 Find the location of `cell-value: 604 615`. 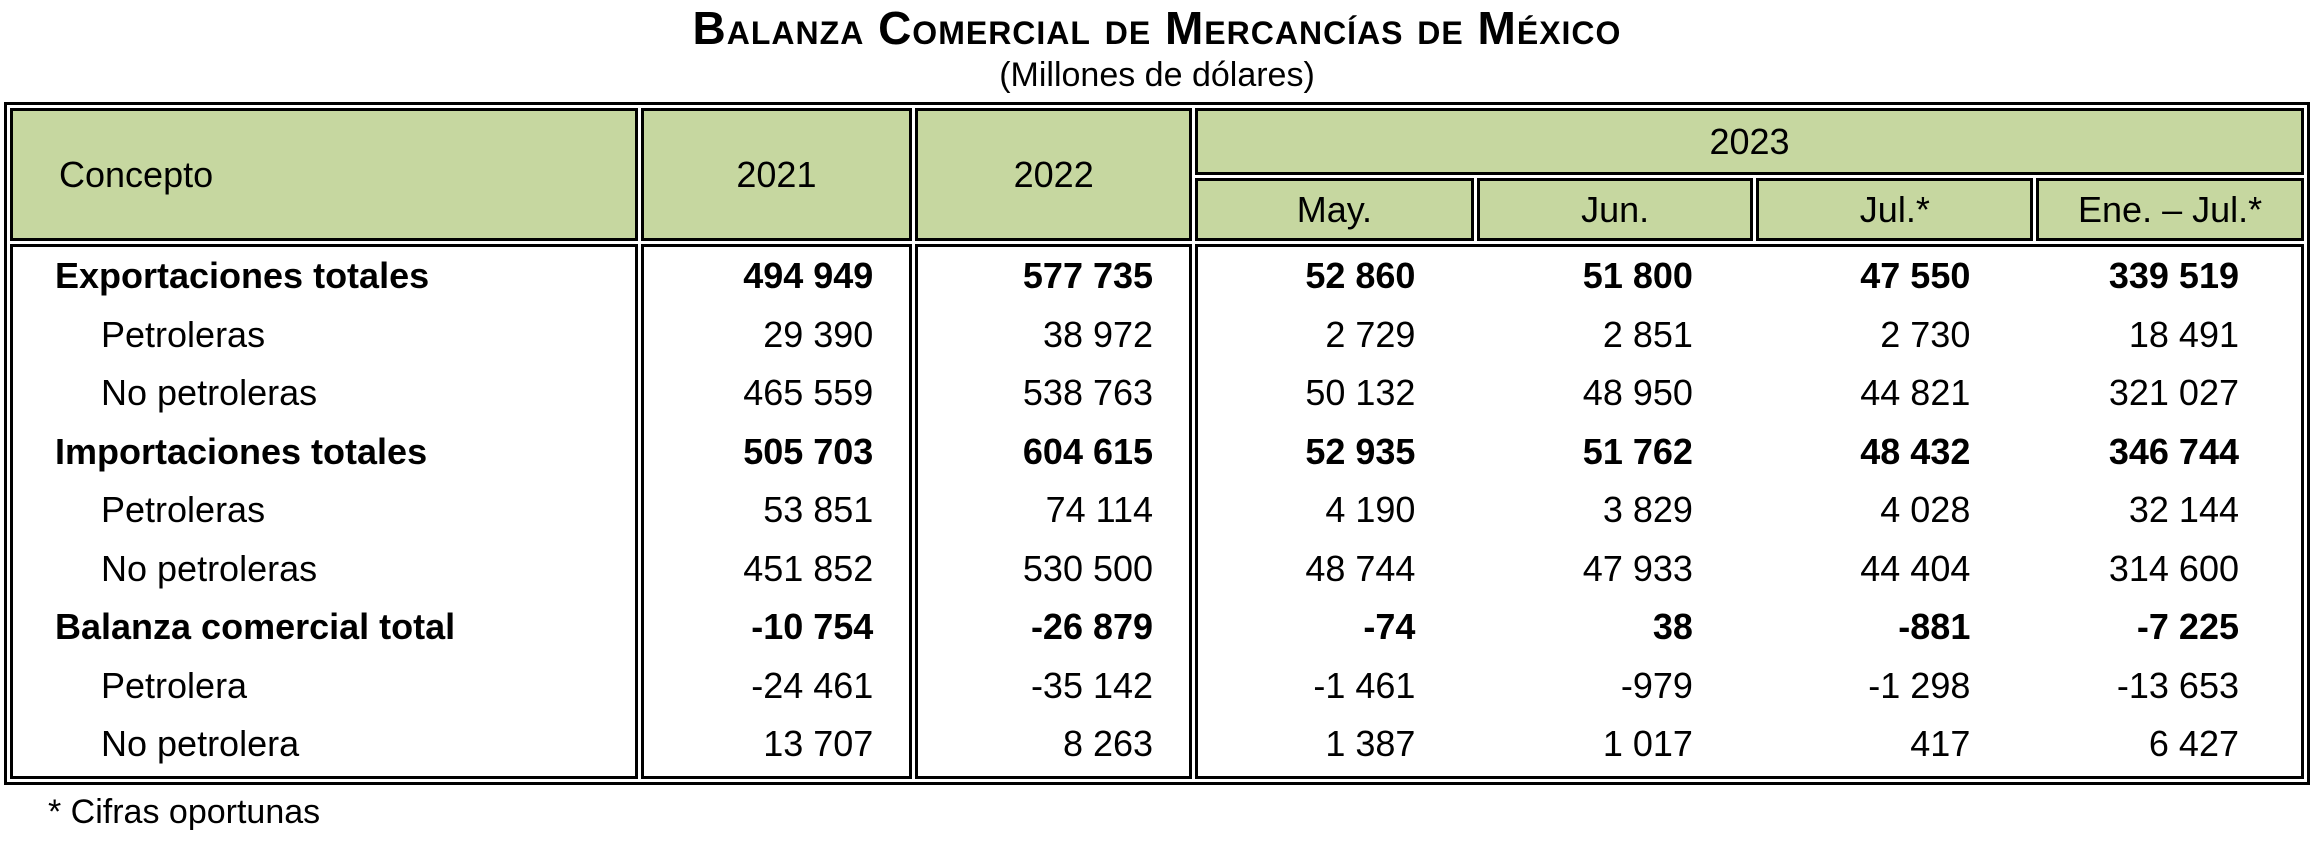

cell-value: 604 615 is located at coordinates (1088, 451).